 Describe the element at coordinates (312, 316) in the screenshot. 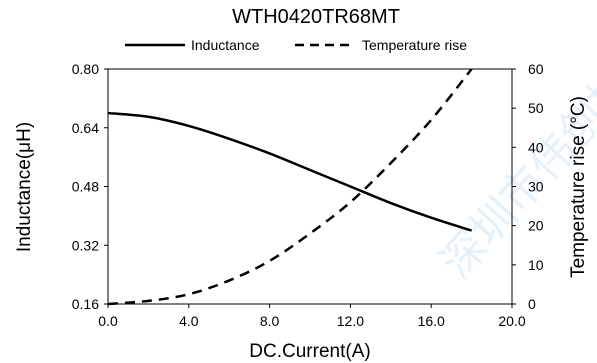

I see `x-axis-ticks: 0.0 4.0 8.0 12.0 16.0 20.0` at that location.